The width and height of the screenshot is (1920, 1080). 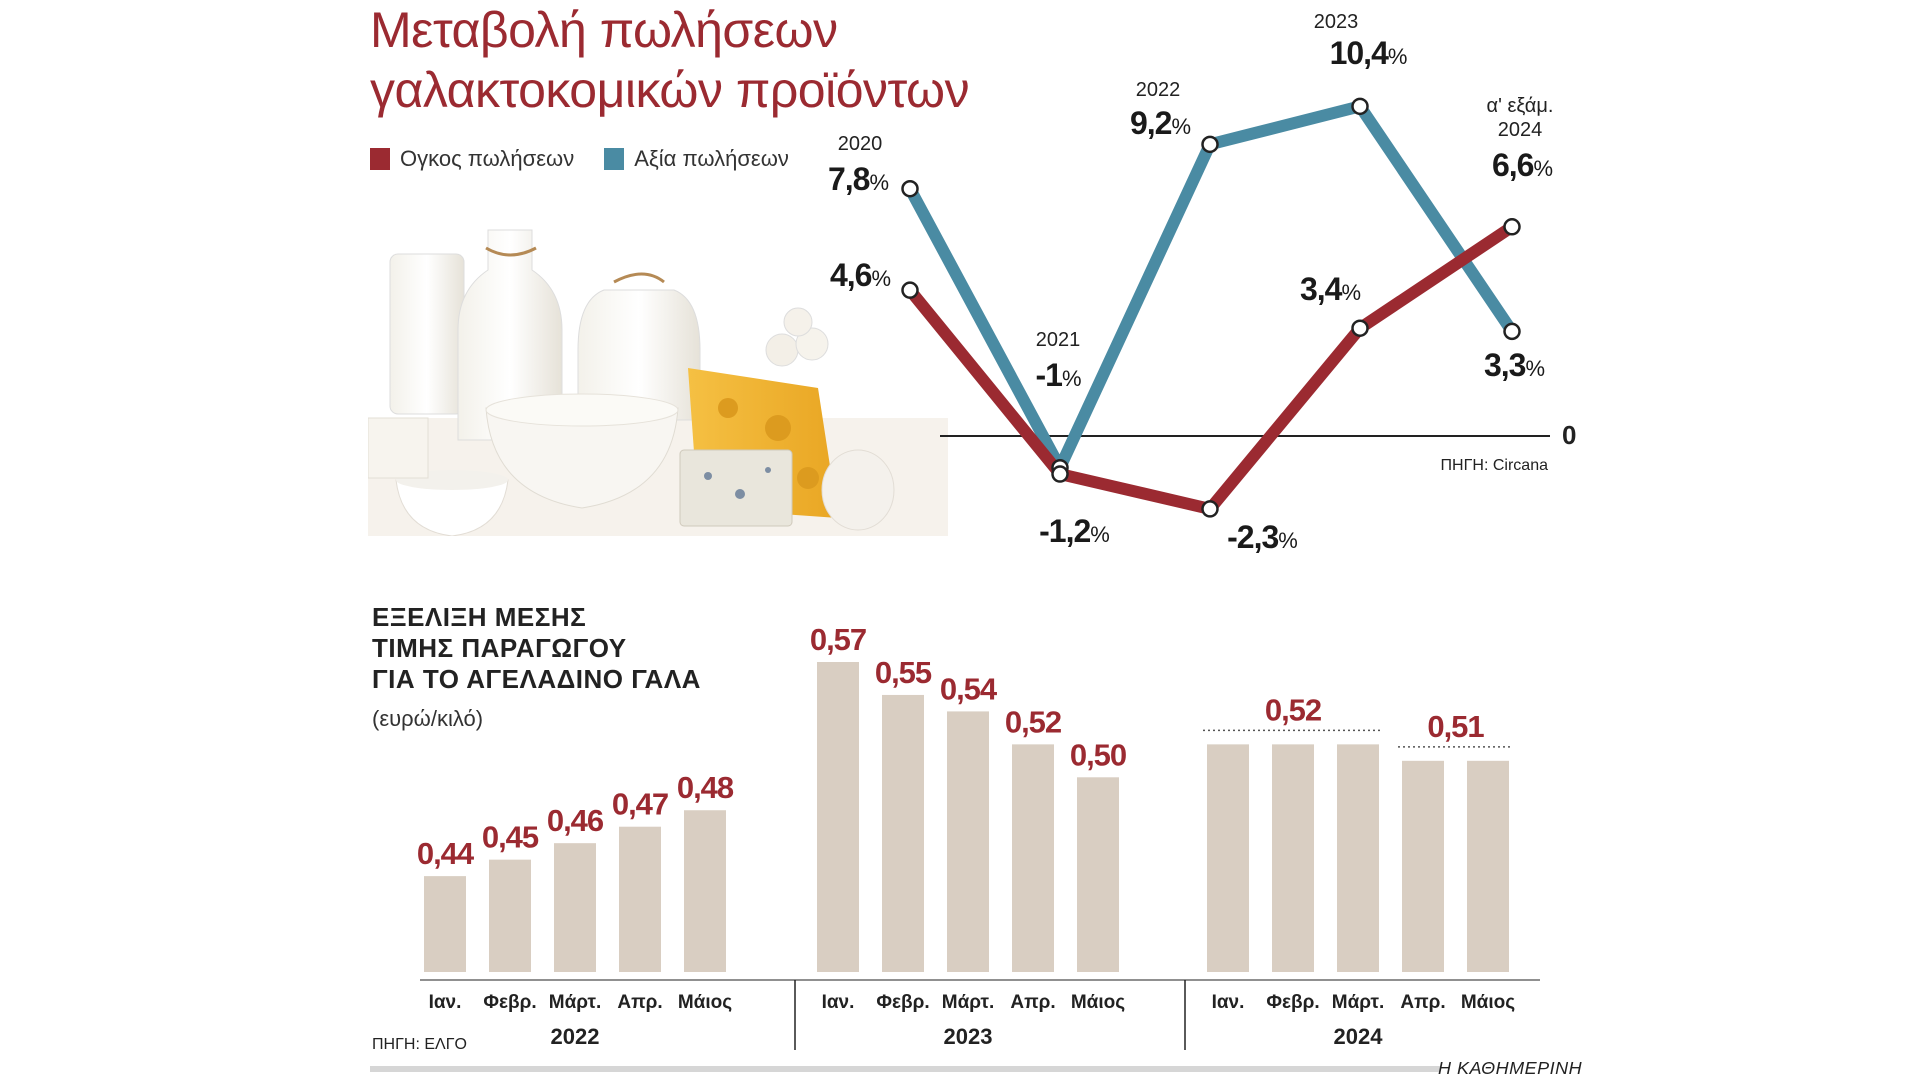 I want to click on year-label-2: 2022, so click(x=1158, y=90).